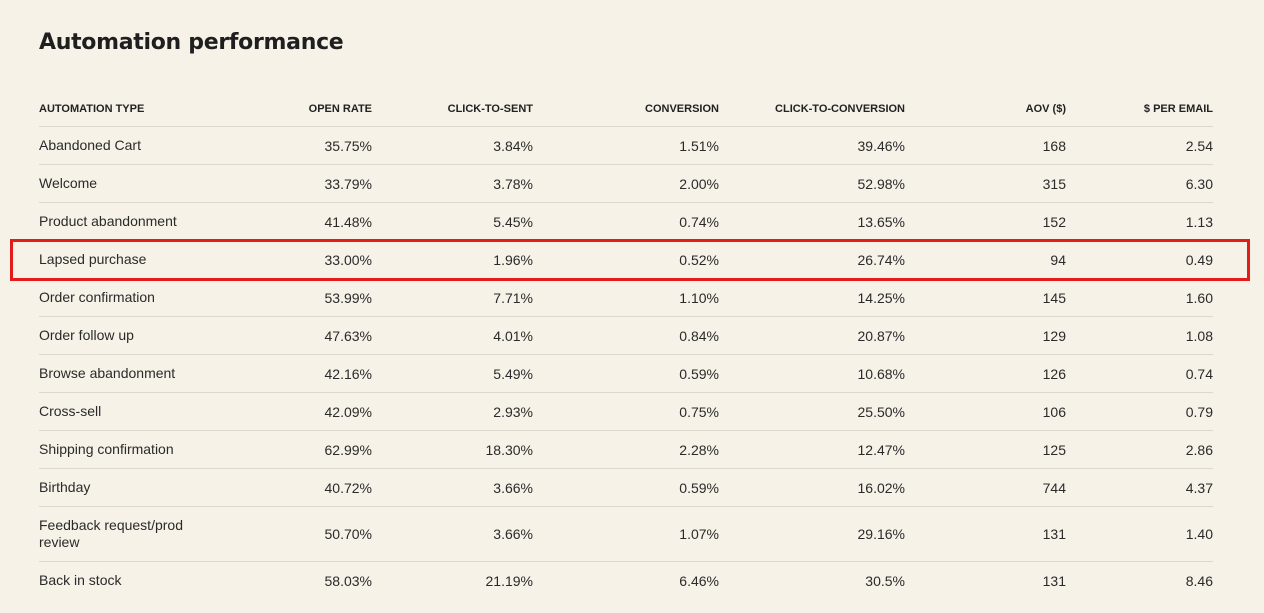 This screenshot has height=613, width=1264. What do you see at coordinates (93, 259) in the screenshot?
I see `cell-text: Lapsed purchase` at bounding box center [93, 259].